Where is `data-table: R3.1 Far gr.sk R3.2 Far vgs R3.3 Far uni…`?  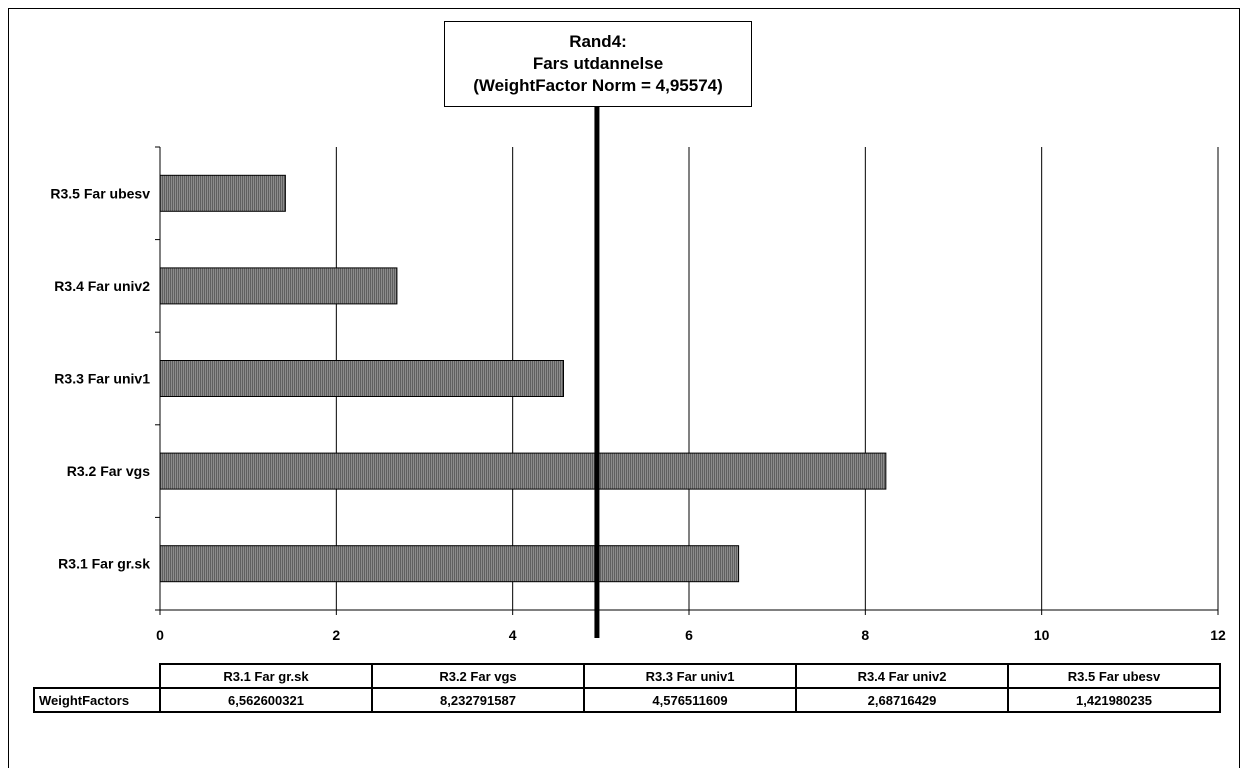 data-table: R3.1 Far gr.sk R3.2 Far vgs R3.3 Far uni… is located at coordinates (627, 688).